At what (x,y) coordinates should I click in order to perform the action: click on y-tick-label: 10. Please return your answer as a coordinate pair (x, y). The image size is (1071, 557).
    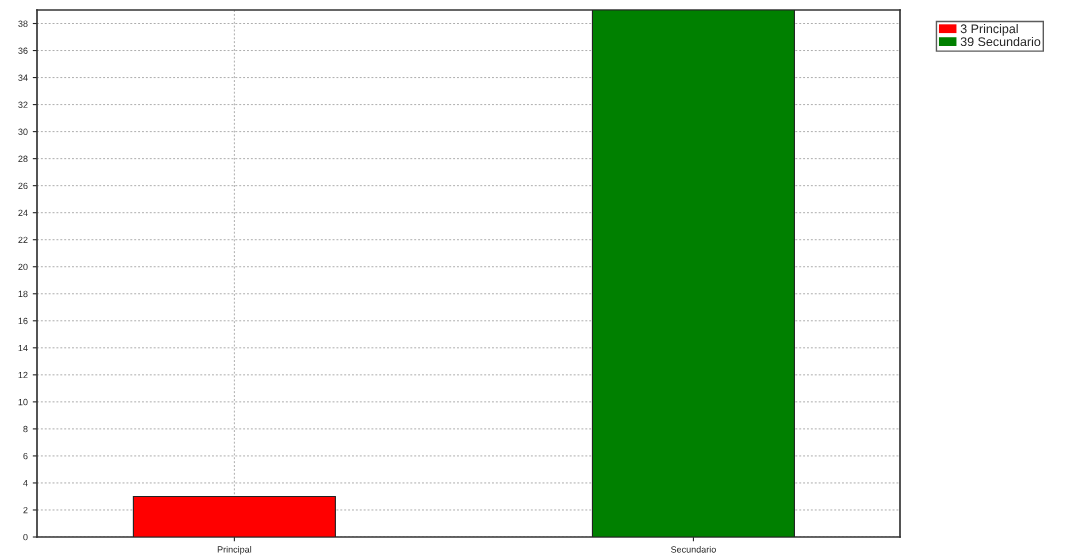
    Looking at the image, I should click on (23, 402).